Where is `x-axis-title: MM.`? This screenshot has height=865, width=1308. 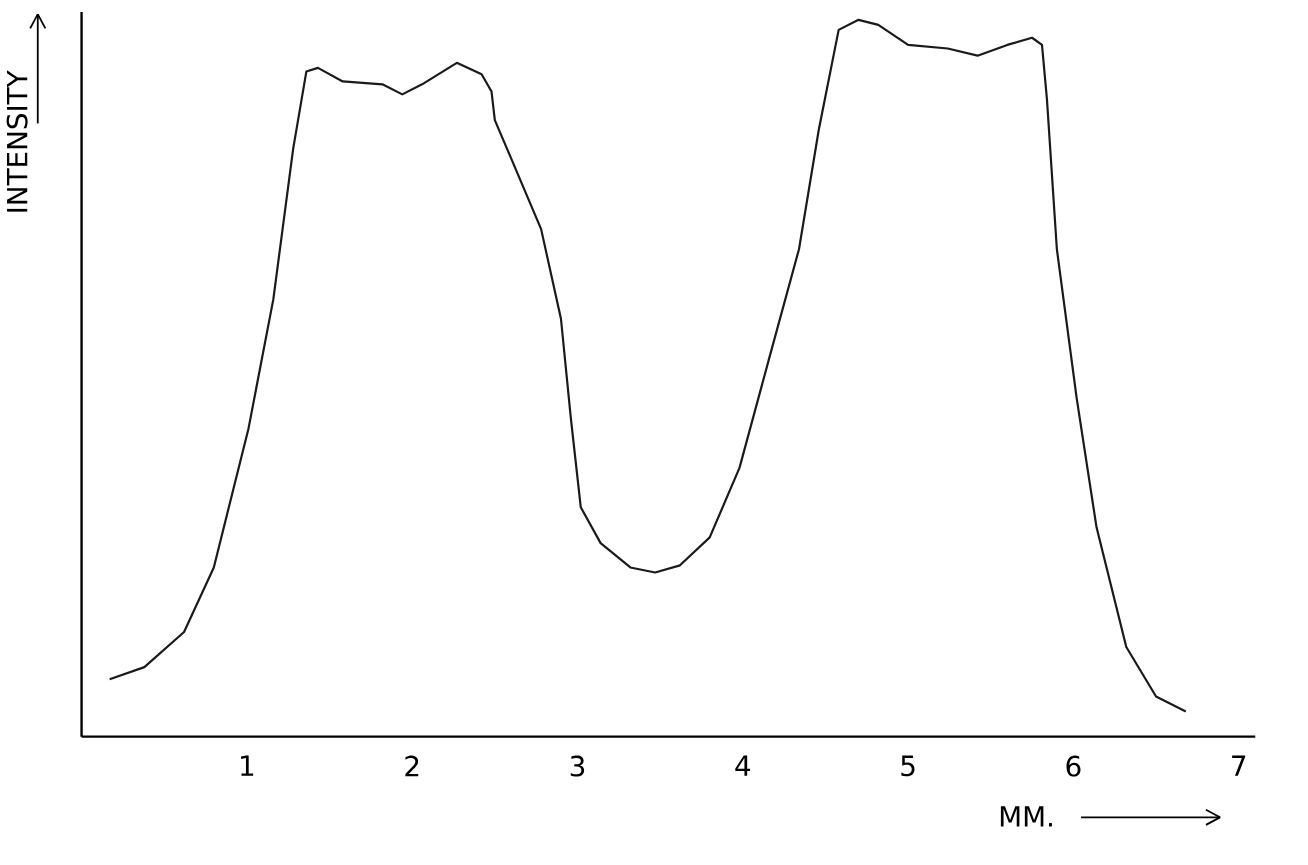
x-axis-title: MM. is located at coordinates (1026, 816).